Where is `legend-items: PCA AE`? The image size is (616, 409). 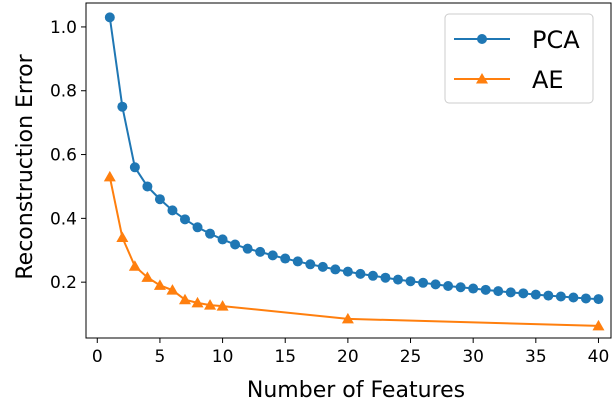
legend-items: PCA AE is located at coordinates (517, 60).